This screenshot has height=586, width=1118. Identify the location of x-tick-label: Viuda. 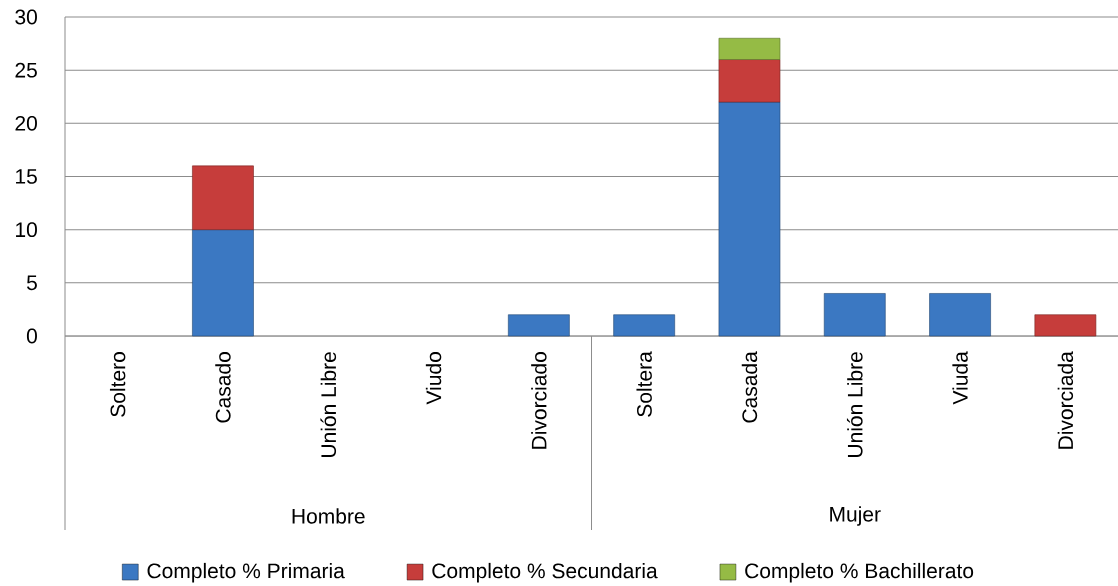
(960, 378).